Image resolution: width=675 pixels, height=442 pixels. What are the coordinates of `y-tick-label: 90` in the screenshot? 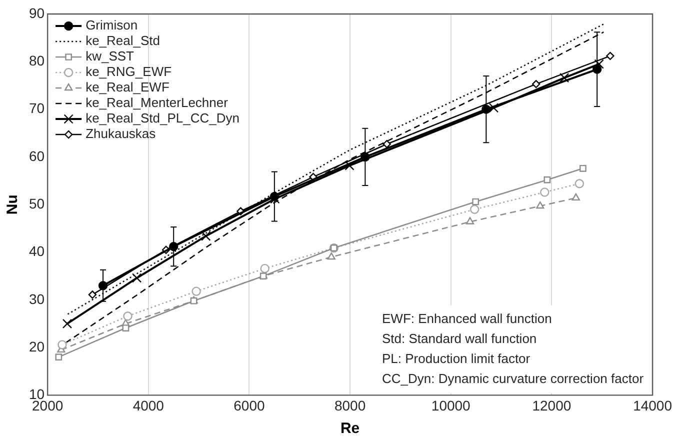 It's located at (36, 12).